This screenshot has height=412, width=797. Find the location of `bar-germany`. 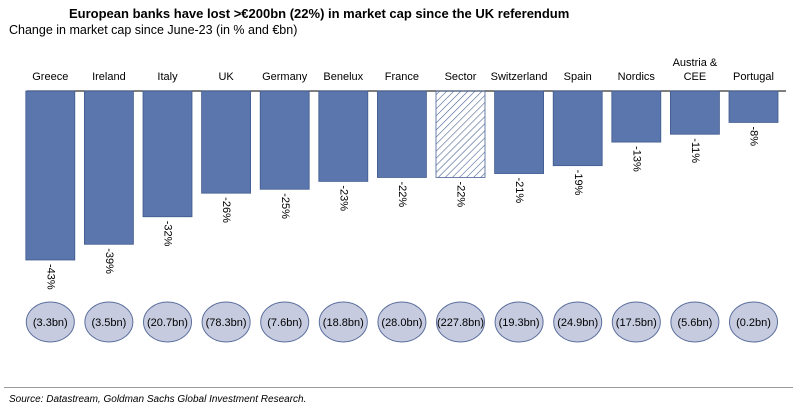

bar-germany is located at coordinates (284, 140).